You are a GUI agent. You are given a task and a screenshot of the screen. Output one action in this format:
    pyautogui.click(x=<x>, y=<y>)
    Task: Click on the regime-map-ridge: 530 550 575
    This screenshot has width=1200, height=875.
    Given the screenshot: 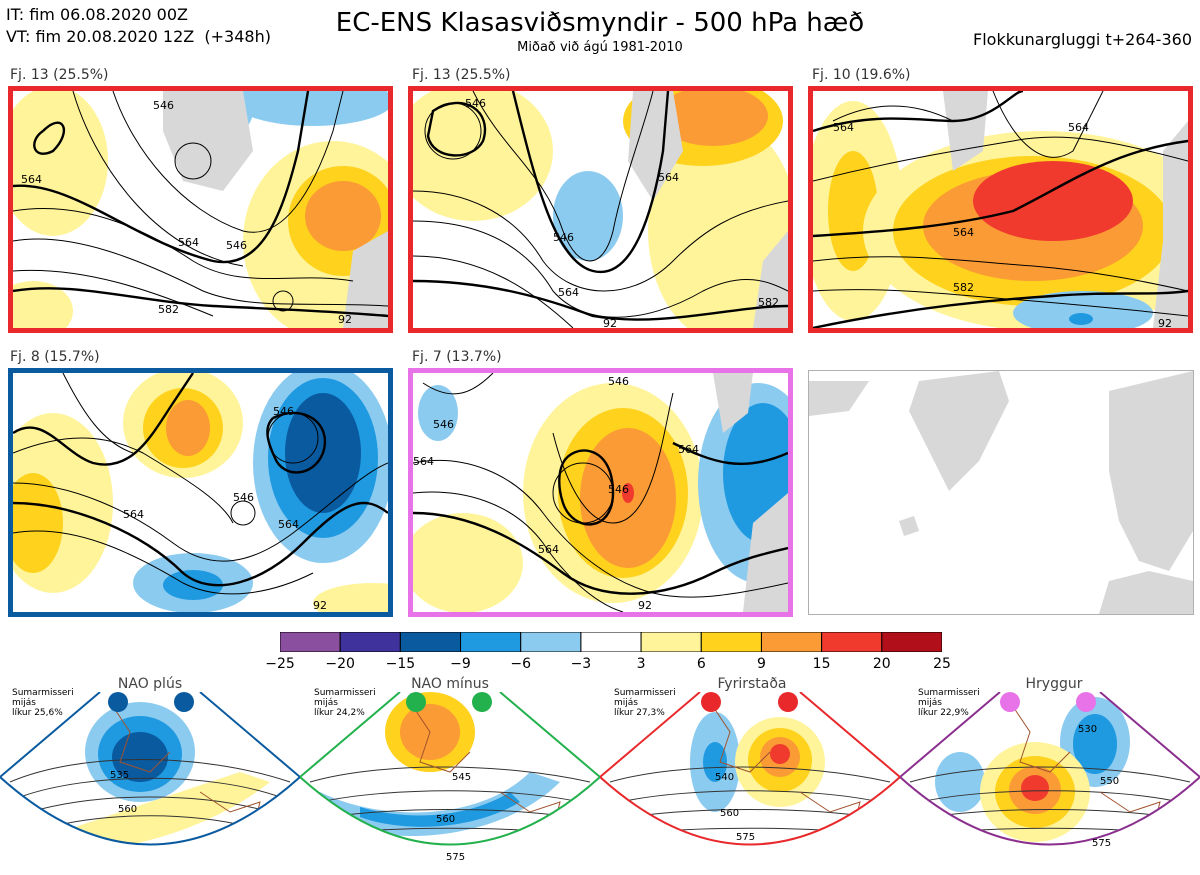 What is the action you would take?
    pyautogui.click(x=1049, y=781)
    